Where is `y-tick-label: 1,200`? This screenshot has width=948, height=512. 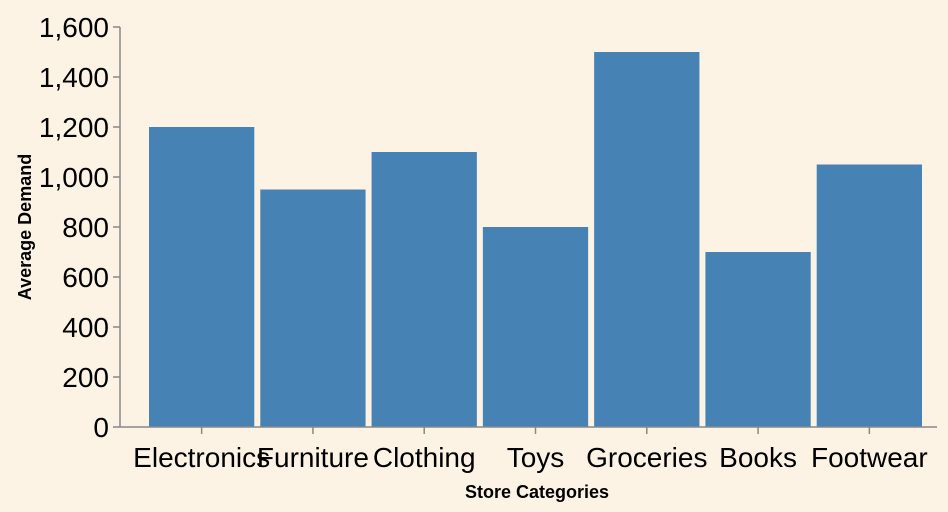
y-tick-label: 1,200 is located at coordinates (74, 127).